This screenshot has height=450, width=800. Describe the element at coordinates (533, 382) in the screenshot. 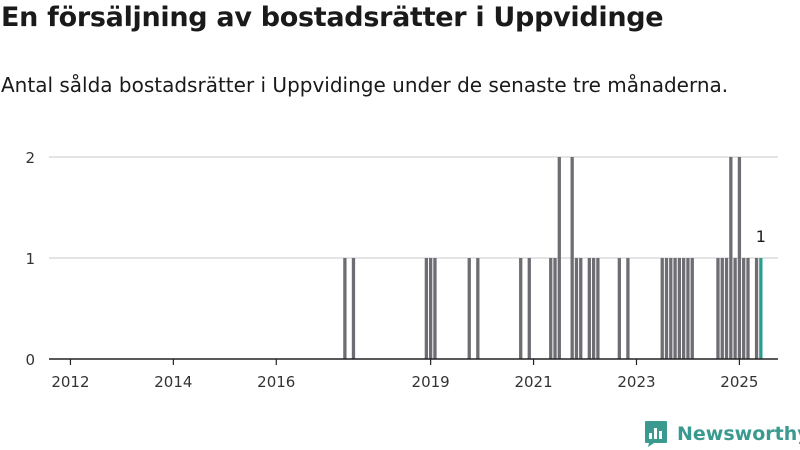

I see `x-tick-label: 2021` at that location.